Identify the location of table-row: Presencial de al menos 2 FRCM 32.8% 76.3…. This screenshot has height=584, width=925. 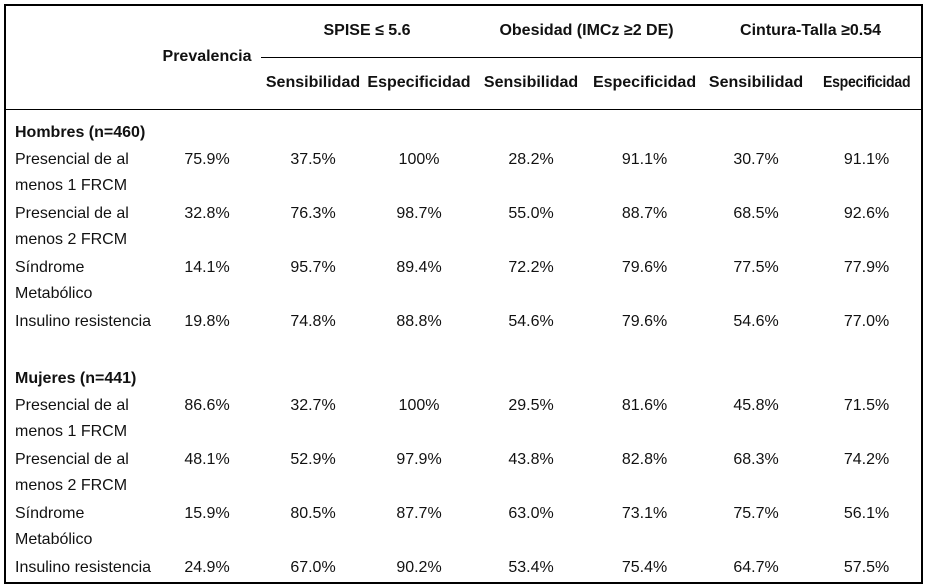
(463, 227).